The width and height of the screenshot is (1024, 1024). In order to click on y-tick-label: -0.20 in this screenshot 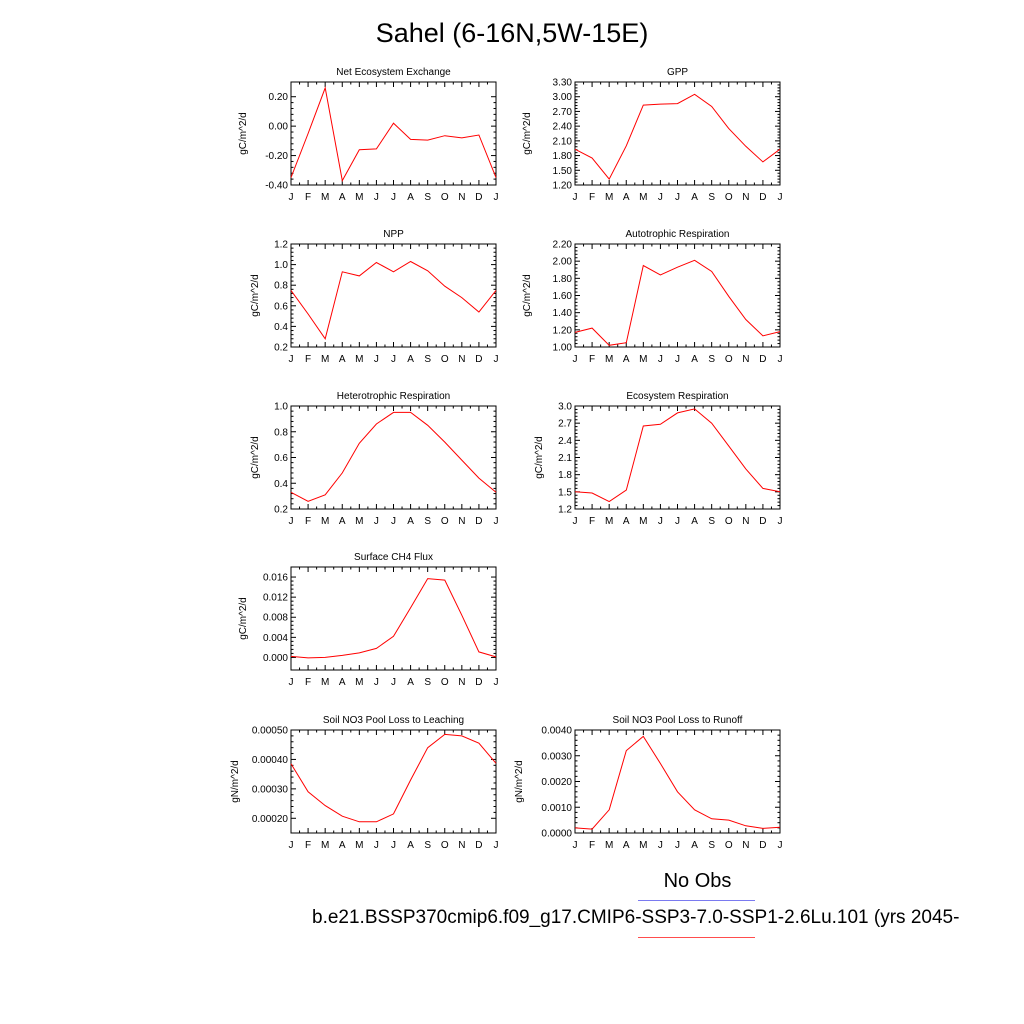, I will do `click(276, 156)`.